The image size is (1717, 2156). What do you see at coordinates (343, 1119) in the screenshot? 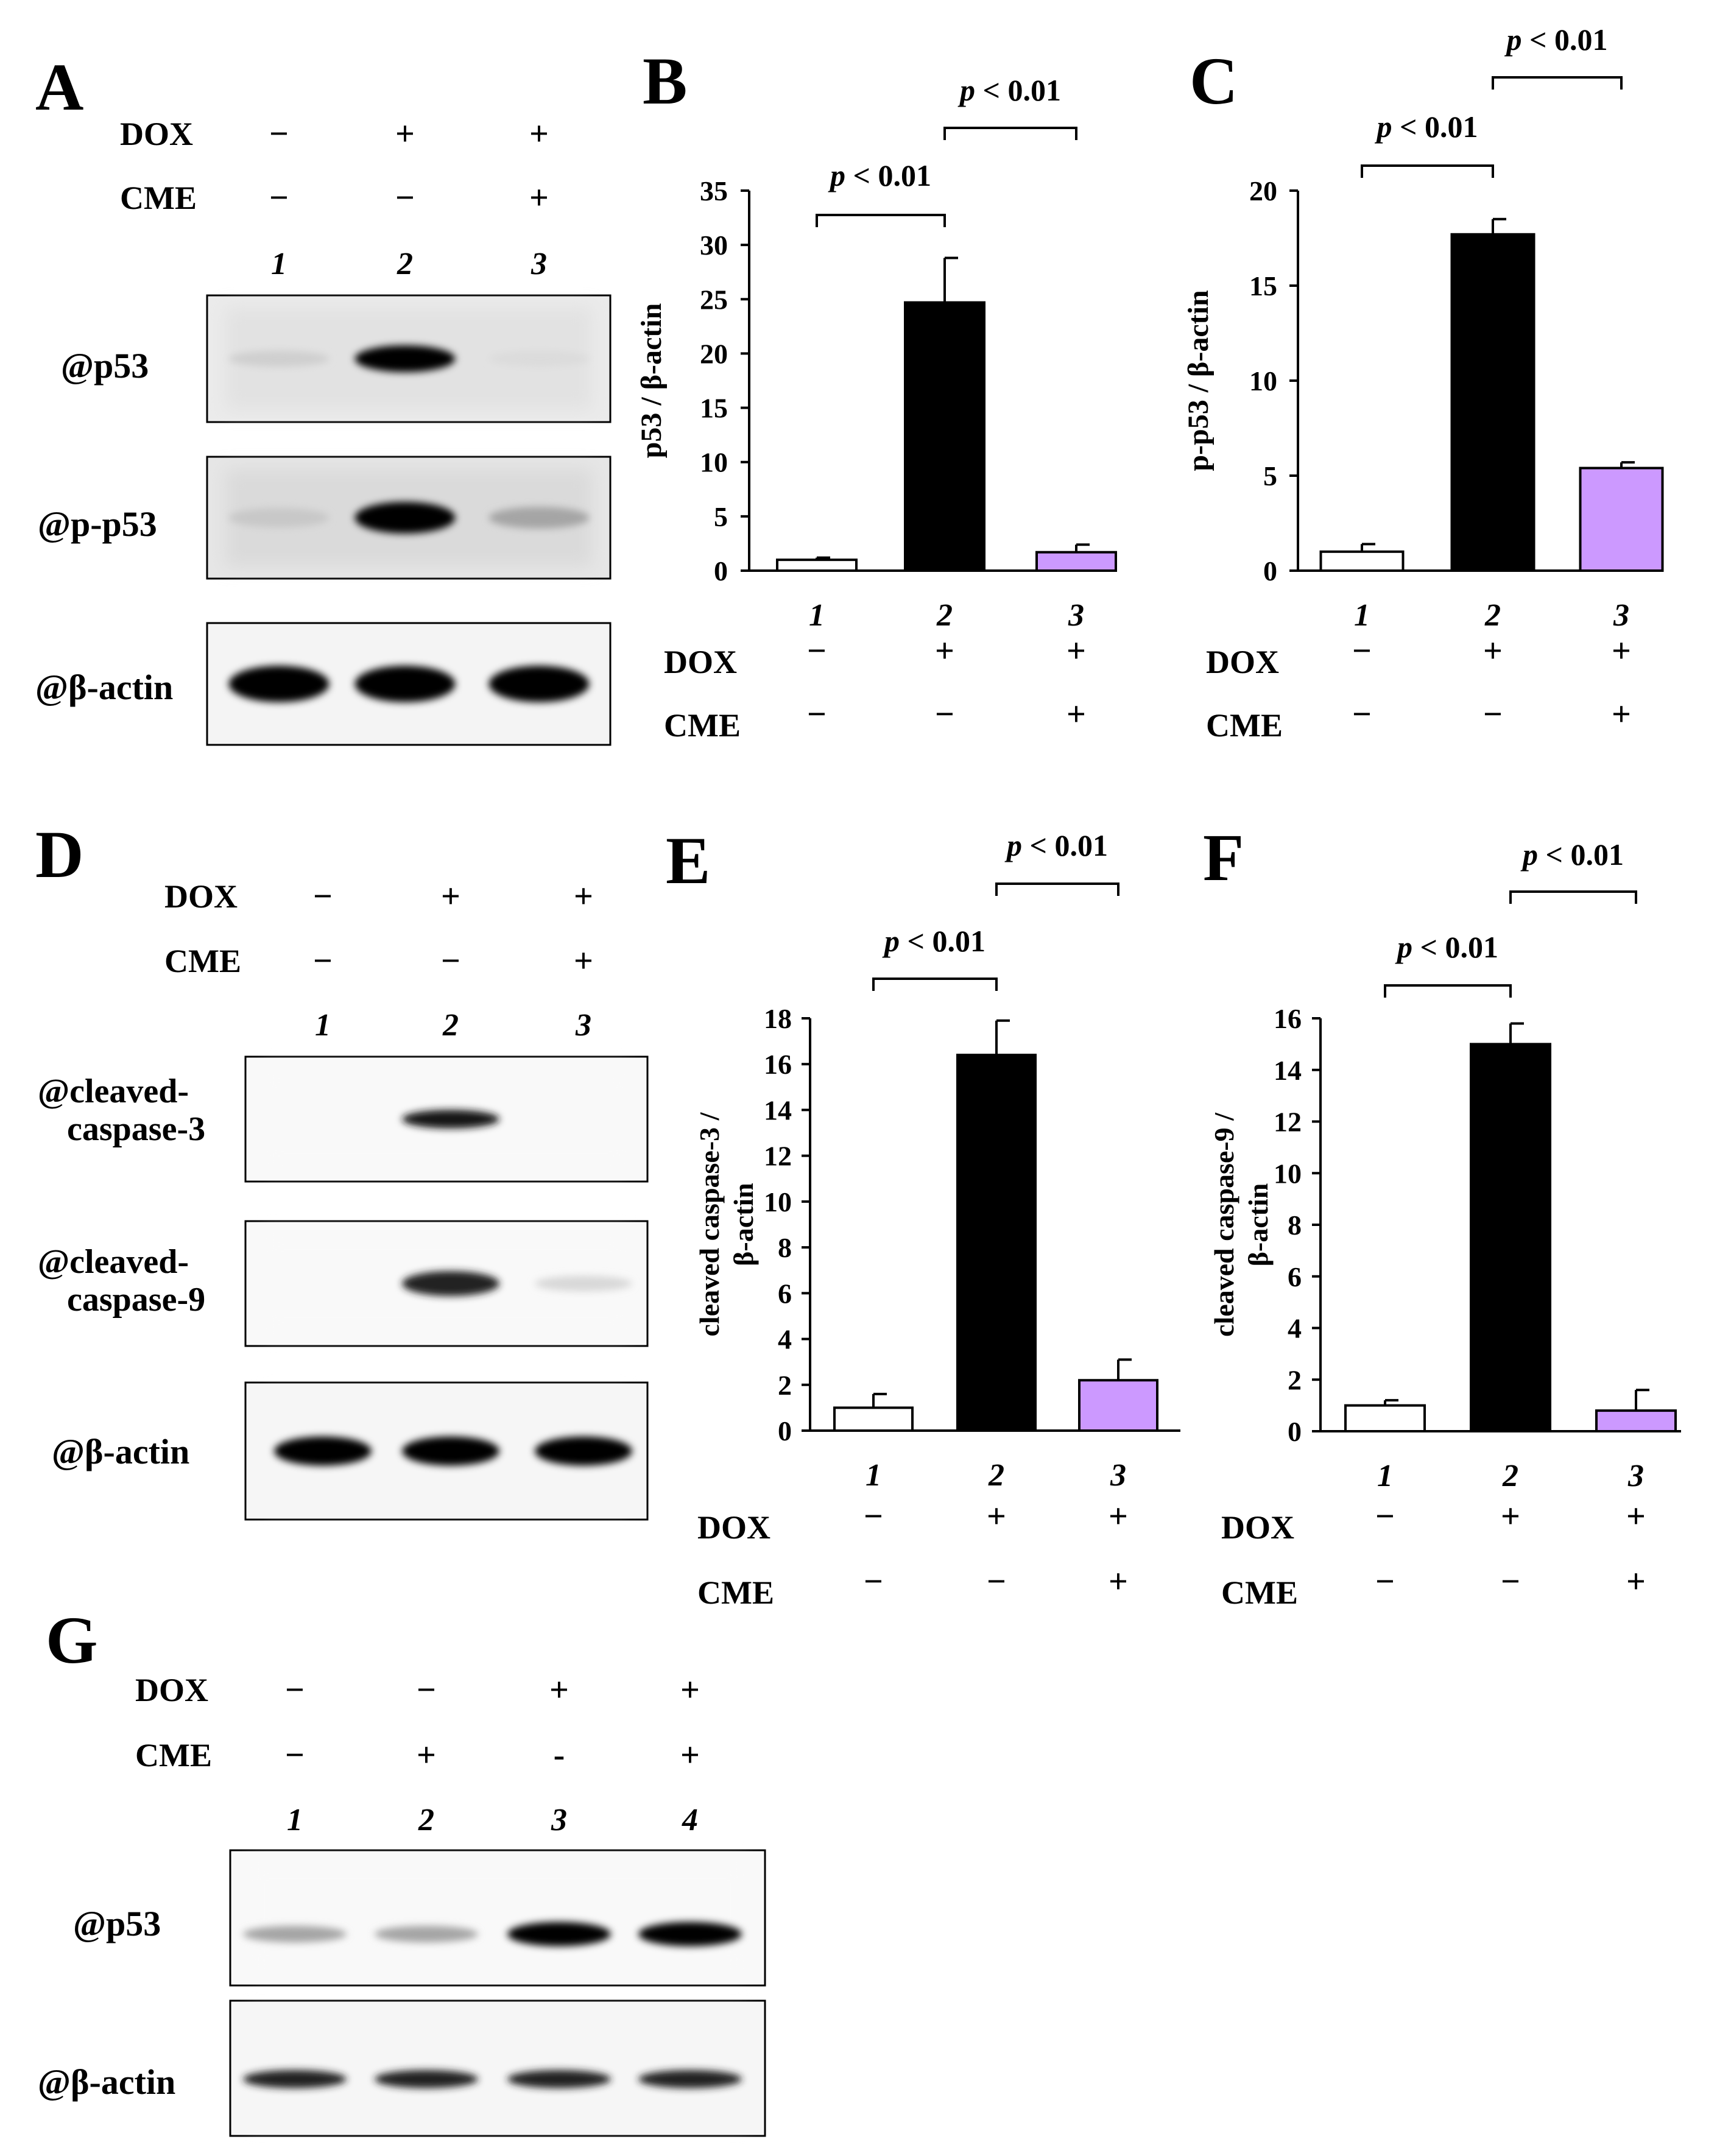
I see `blot-row: @cleaved-caspase-3` at bounding box center [343, 1119].